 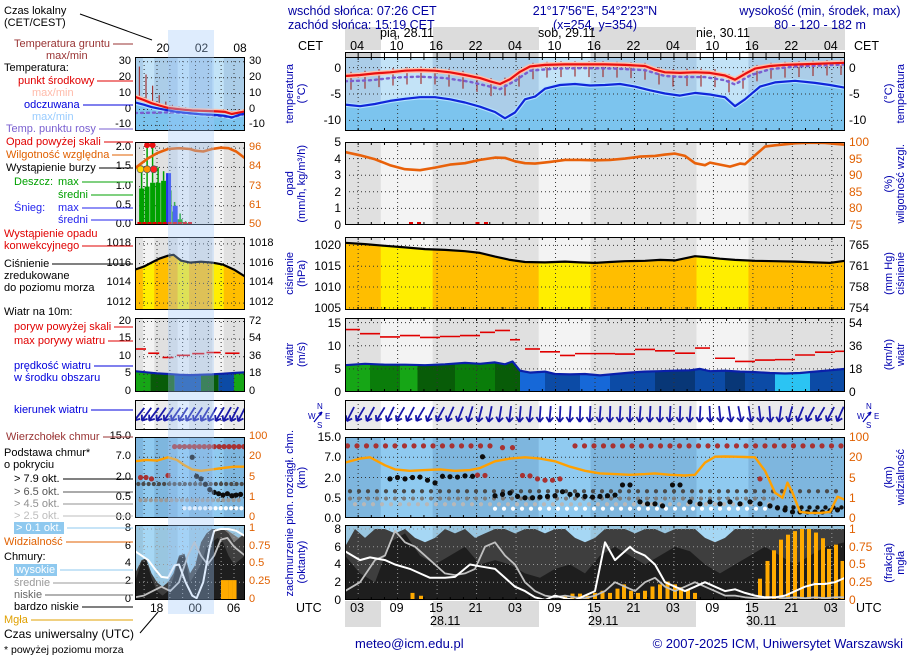 What do you see at coordinates (51, 168) in the screenshot?
I see `sidebar-label-burza: Wystąpienie burzy` at bounding box center [51, 168].